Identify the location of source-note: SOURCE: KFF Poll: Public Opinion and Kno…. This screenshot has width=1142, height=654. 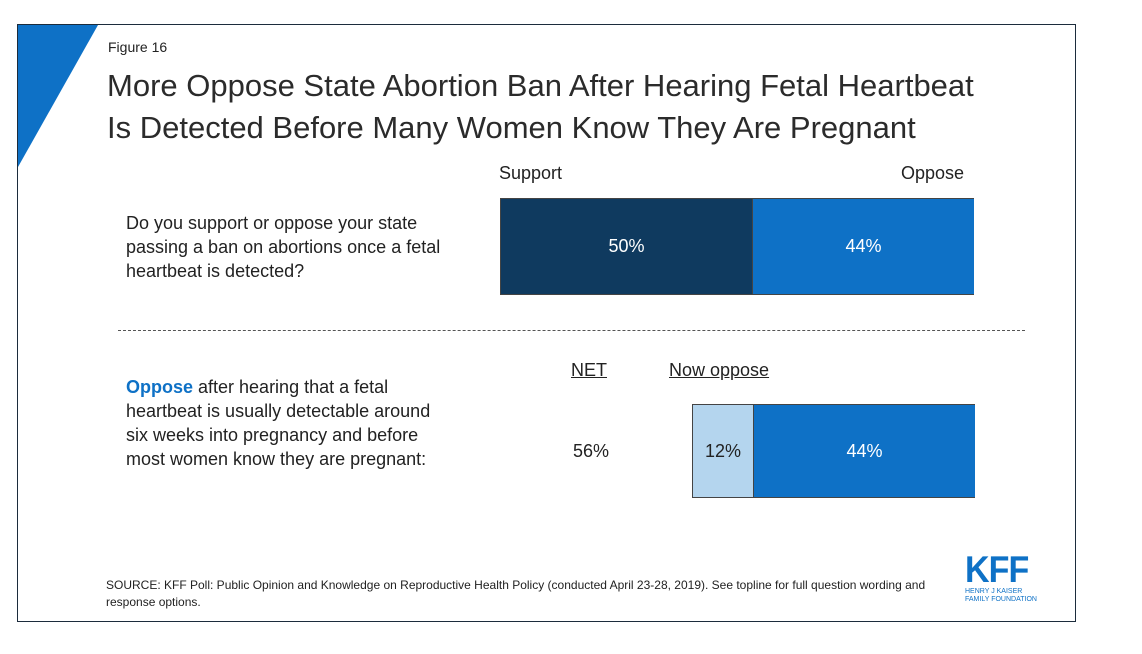
(516, 593).